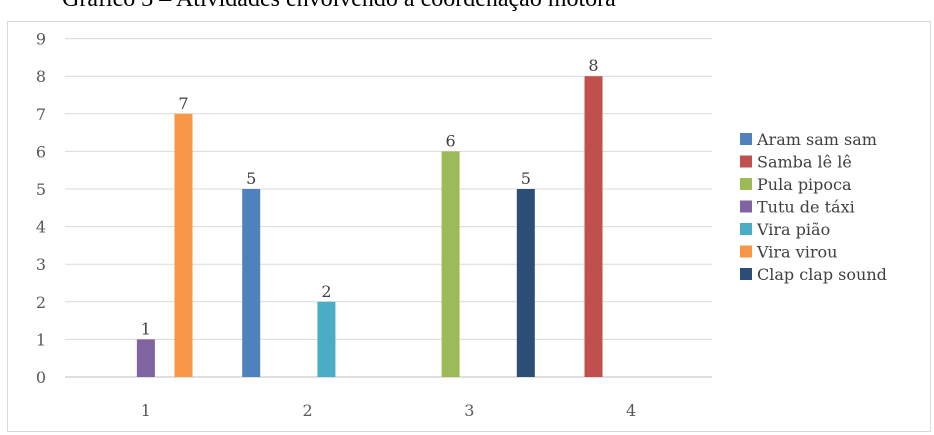  I want to click on y-tick-label: 1, so click(41, 339).